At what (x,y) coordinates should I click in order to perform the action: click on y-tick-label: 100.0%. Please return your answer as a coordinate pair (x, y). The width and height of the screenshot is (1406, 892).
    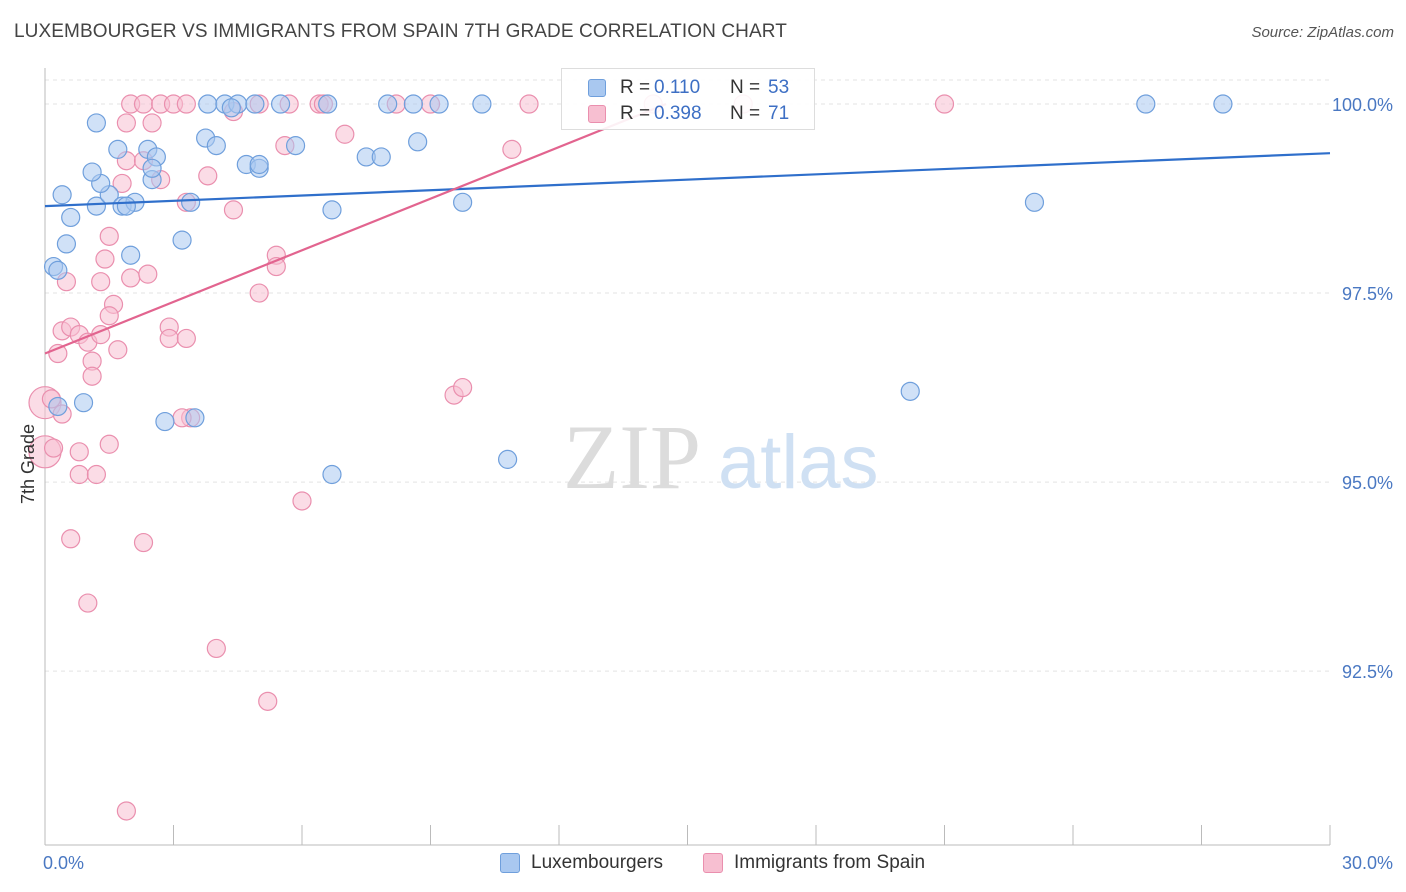
    Looking at the image, I should click on (1362, 105).